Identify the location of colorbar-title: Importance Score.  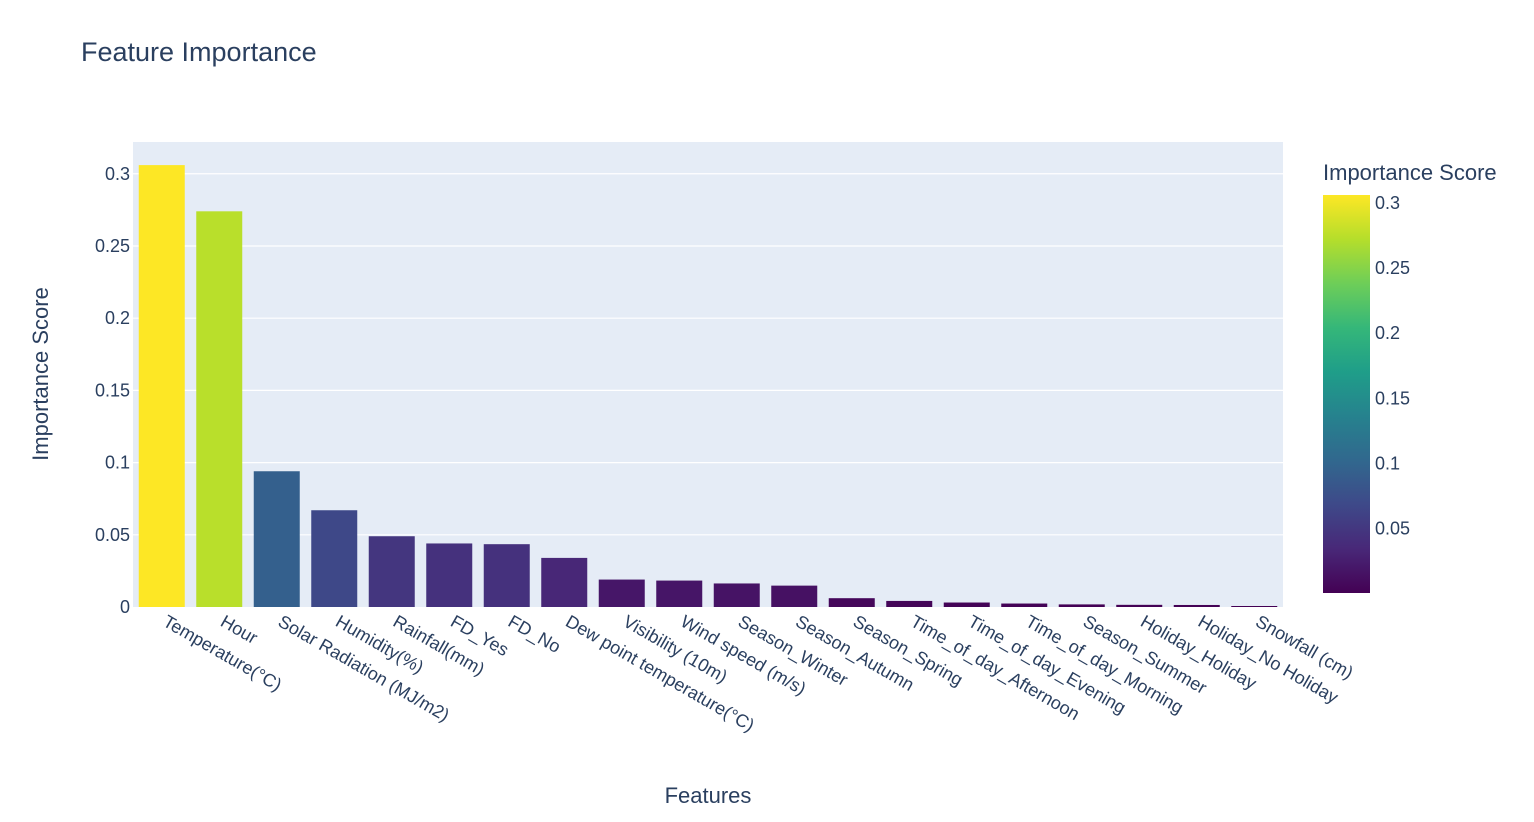
(1410, 172).